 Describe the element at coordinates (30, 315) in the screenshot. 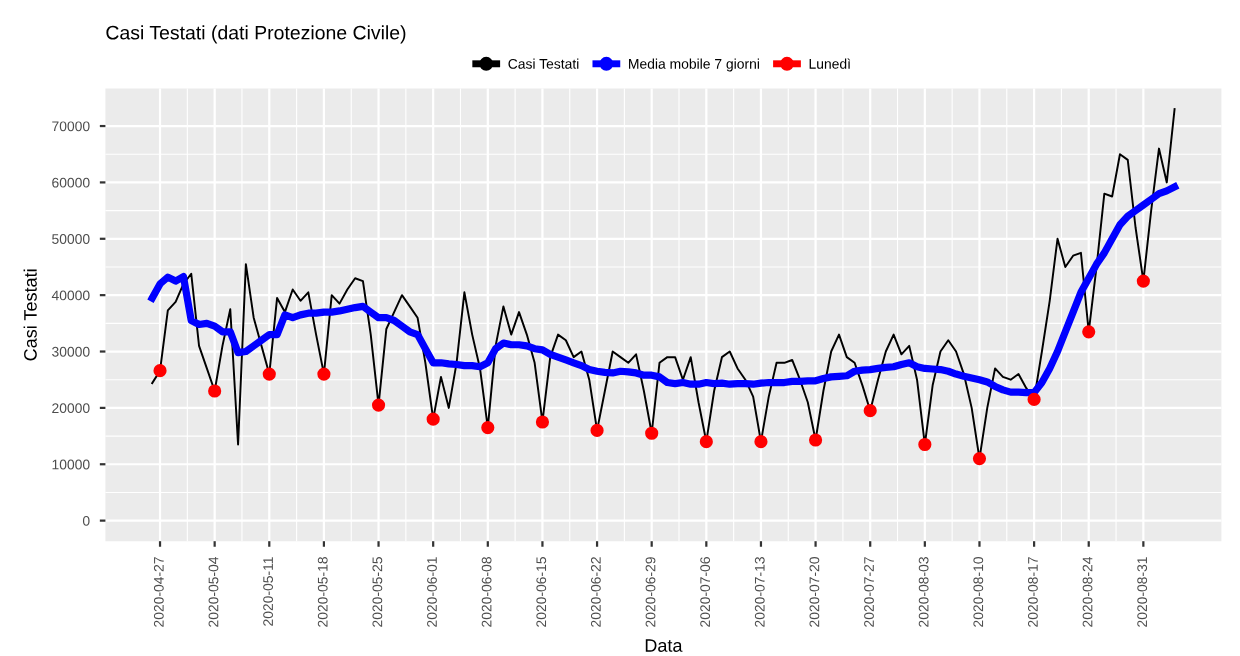

I see `y-axis-title: Casi Testati` at that location.